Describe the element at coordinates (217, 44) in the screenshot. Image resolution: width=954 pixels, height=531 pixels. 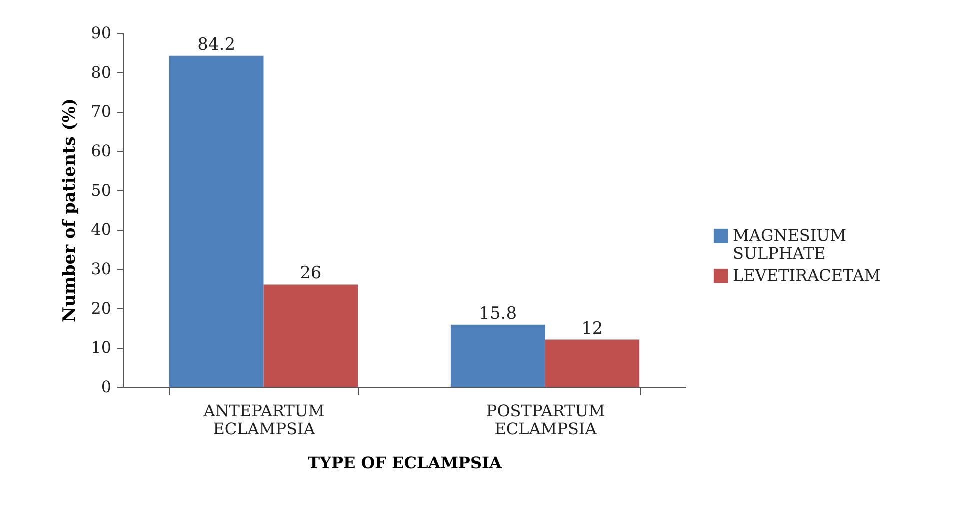
I see `data-label: 84.2` at that location.